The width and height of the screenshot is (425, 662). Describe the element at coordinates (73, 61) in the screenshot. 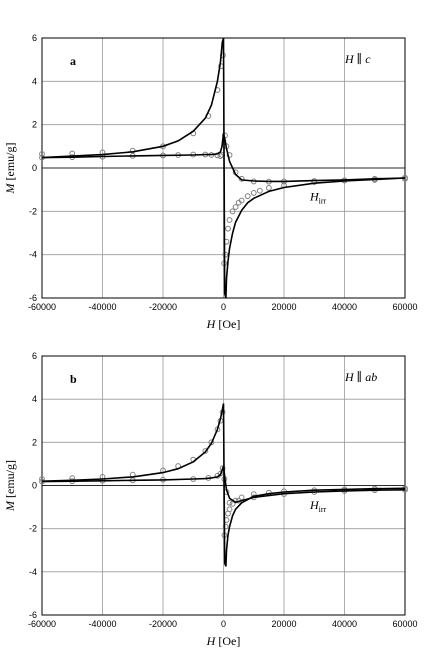

I see `panel-label: a` at that location.